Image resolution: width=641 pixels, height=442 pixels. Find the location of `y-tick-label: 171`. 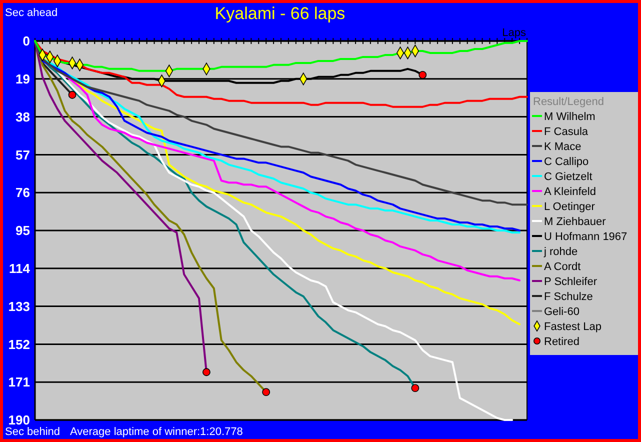

y-tick-label: 171 is located at coordinates (19, 382).